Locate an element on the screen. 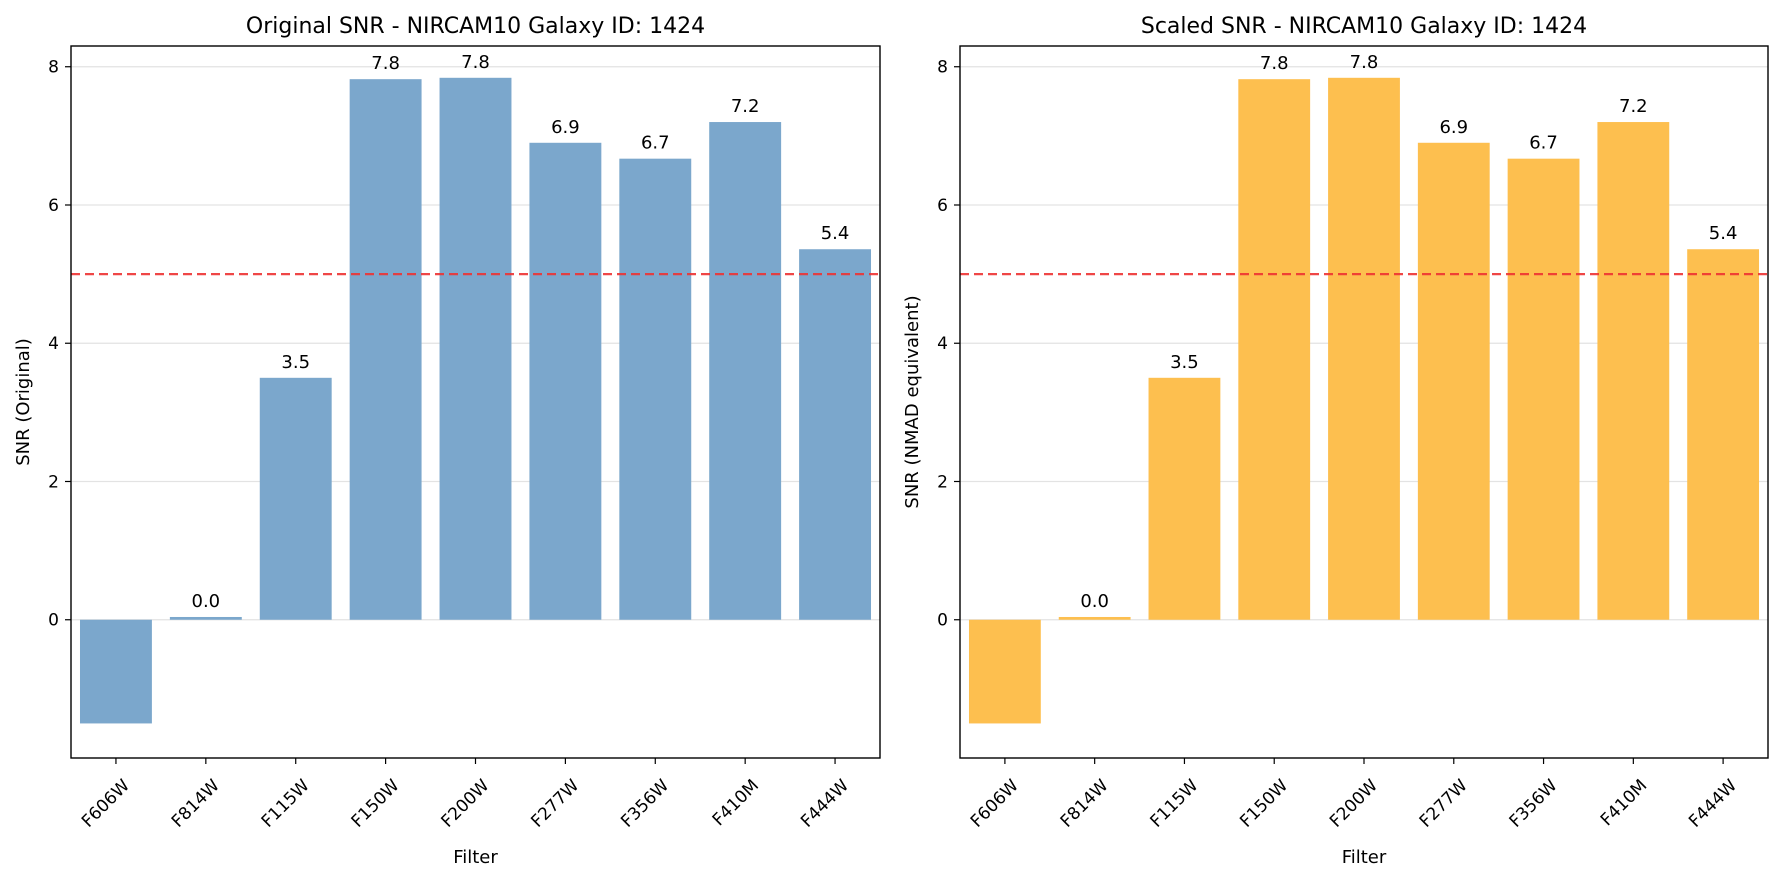 The image size is (1784, 882). y-axis-label: SNR (Original) is located at coordinates (23, 402).